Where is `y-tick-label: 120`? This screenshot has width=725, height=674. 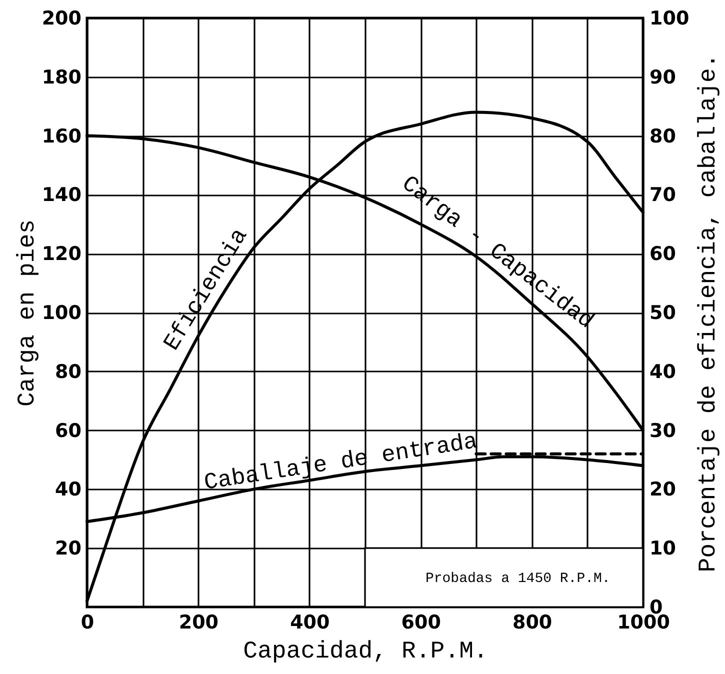 y-tick-label: 120 is located at coordinates (62, 254).